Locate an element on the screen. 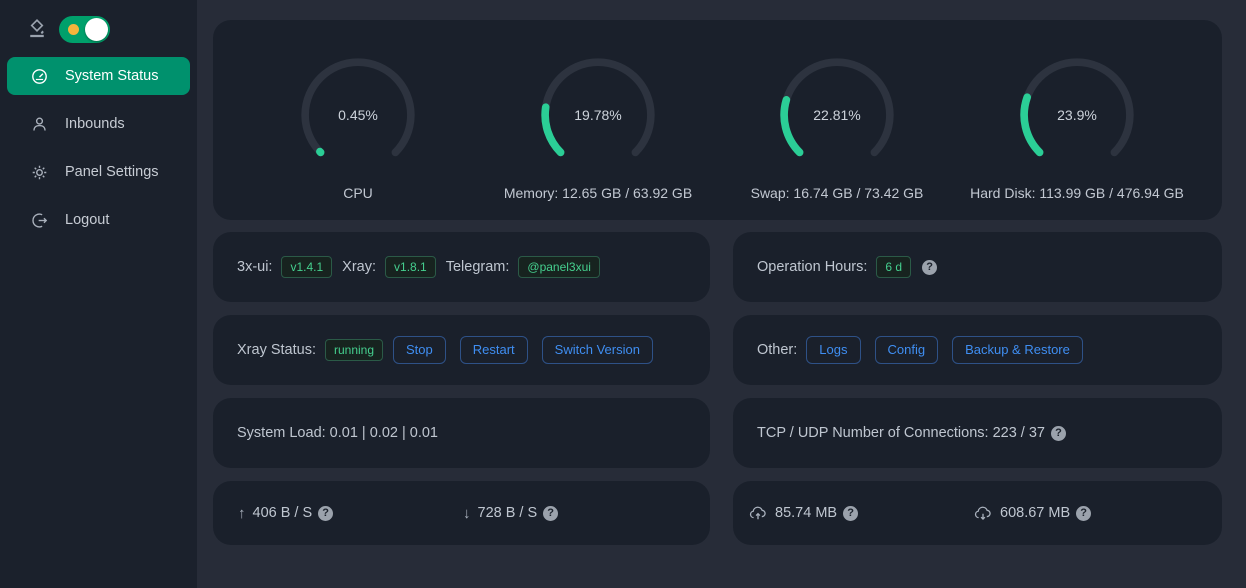 This screenshot has height=588, width=1246. system-load-text: System Load: 0.01 | 0.02 | 0.01 is located at coordinates (337, 433).